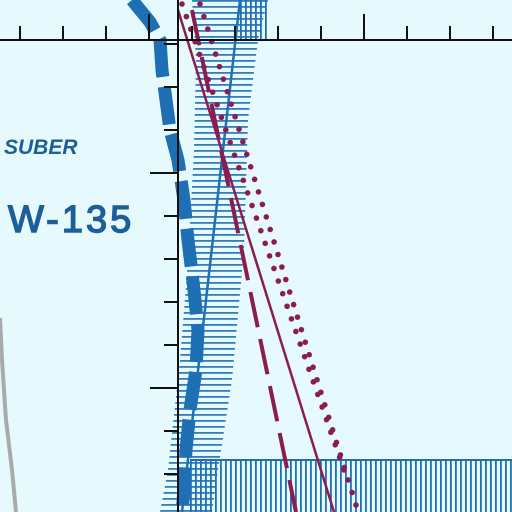 The image size is (512, 512). I want to click on airspace-boundary-hatch, so click(351, 486).